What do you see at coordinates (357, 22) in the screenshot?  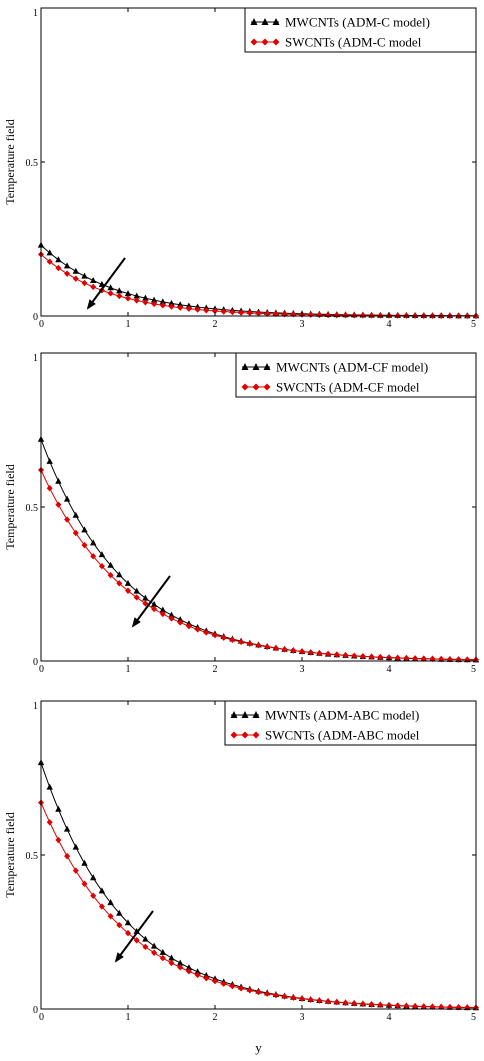 I see `legend-label: MWCNTs (ADM-C model)` at bounding box center [357, 22].